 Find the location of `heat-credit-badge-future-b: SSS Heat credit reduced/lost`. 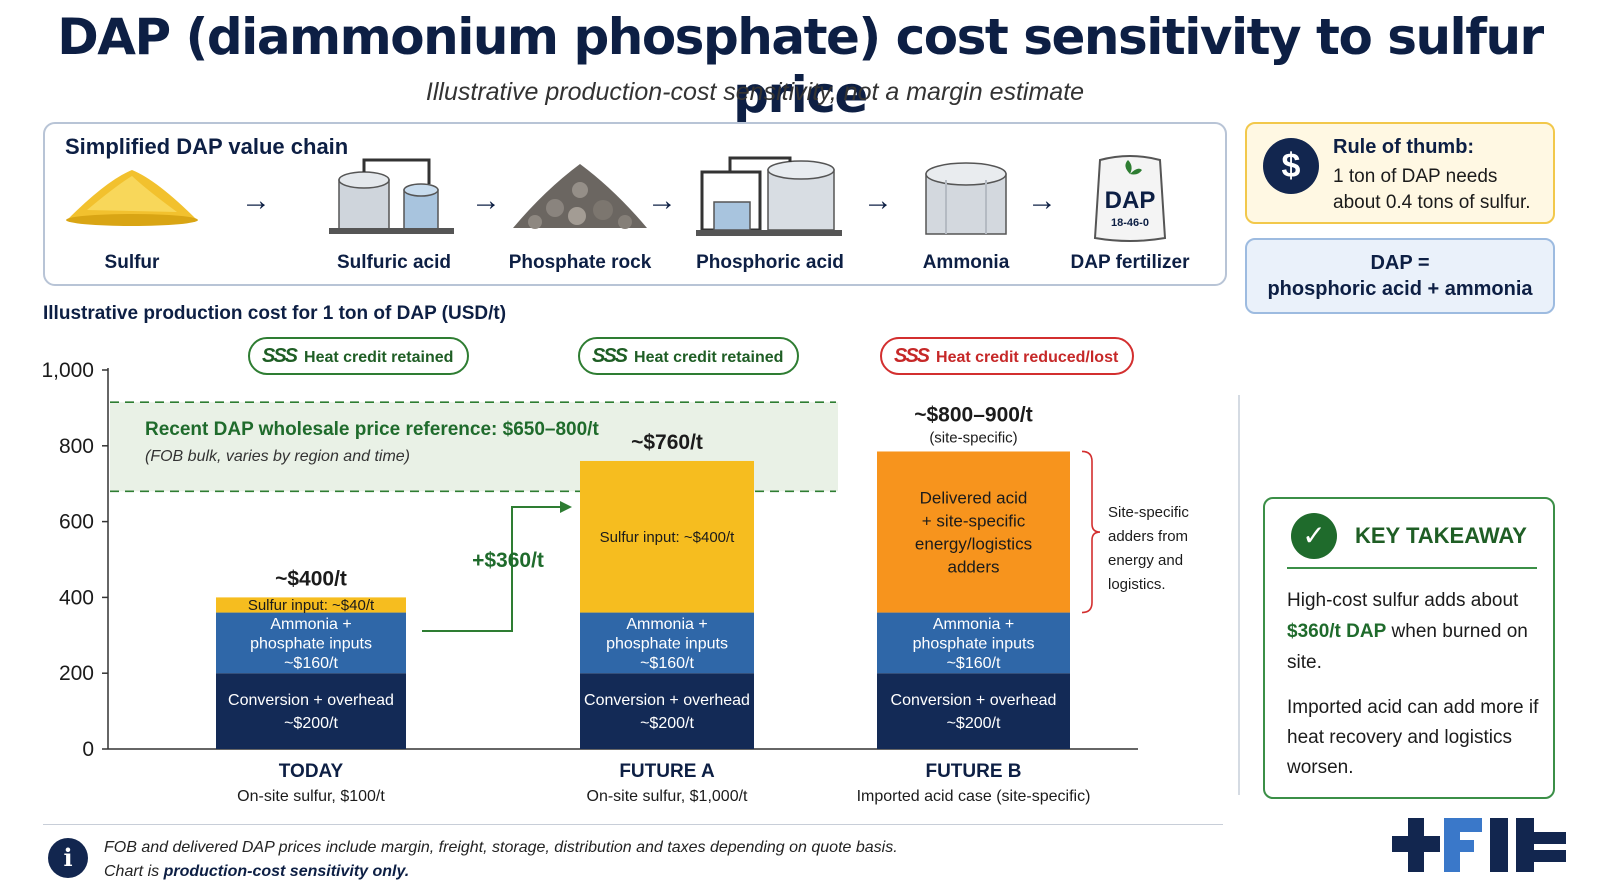

heat-credit-badge-future-b: SSS Heat credit reduced/lost is located at coordinates (1007, 356).